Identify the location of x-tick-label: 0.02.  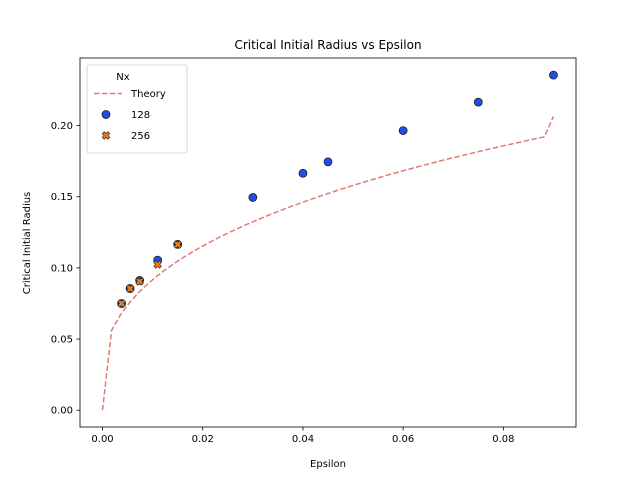
(203, 439).